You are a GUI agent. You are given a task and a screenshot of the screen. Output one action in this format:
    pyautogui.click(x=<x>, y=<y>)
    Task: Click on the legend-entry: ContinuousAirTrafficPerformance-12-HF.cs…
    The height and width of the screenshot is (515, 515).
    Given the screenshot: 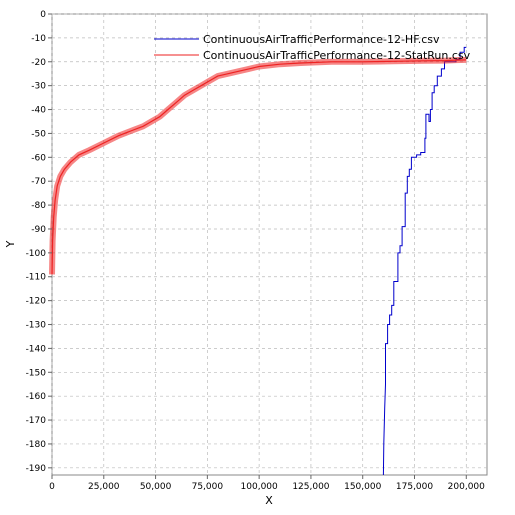 What is the action you would take?
    pyautogui.click(x=321, y=39)
    